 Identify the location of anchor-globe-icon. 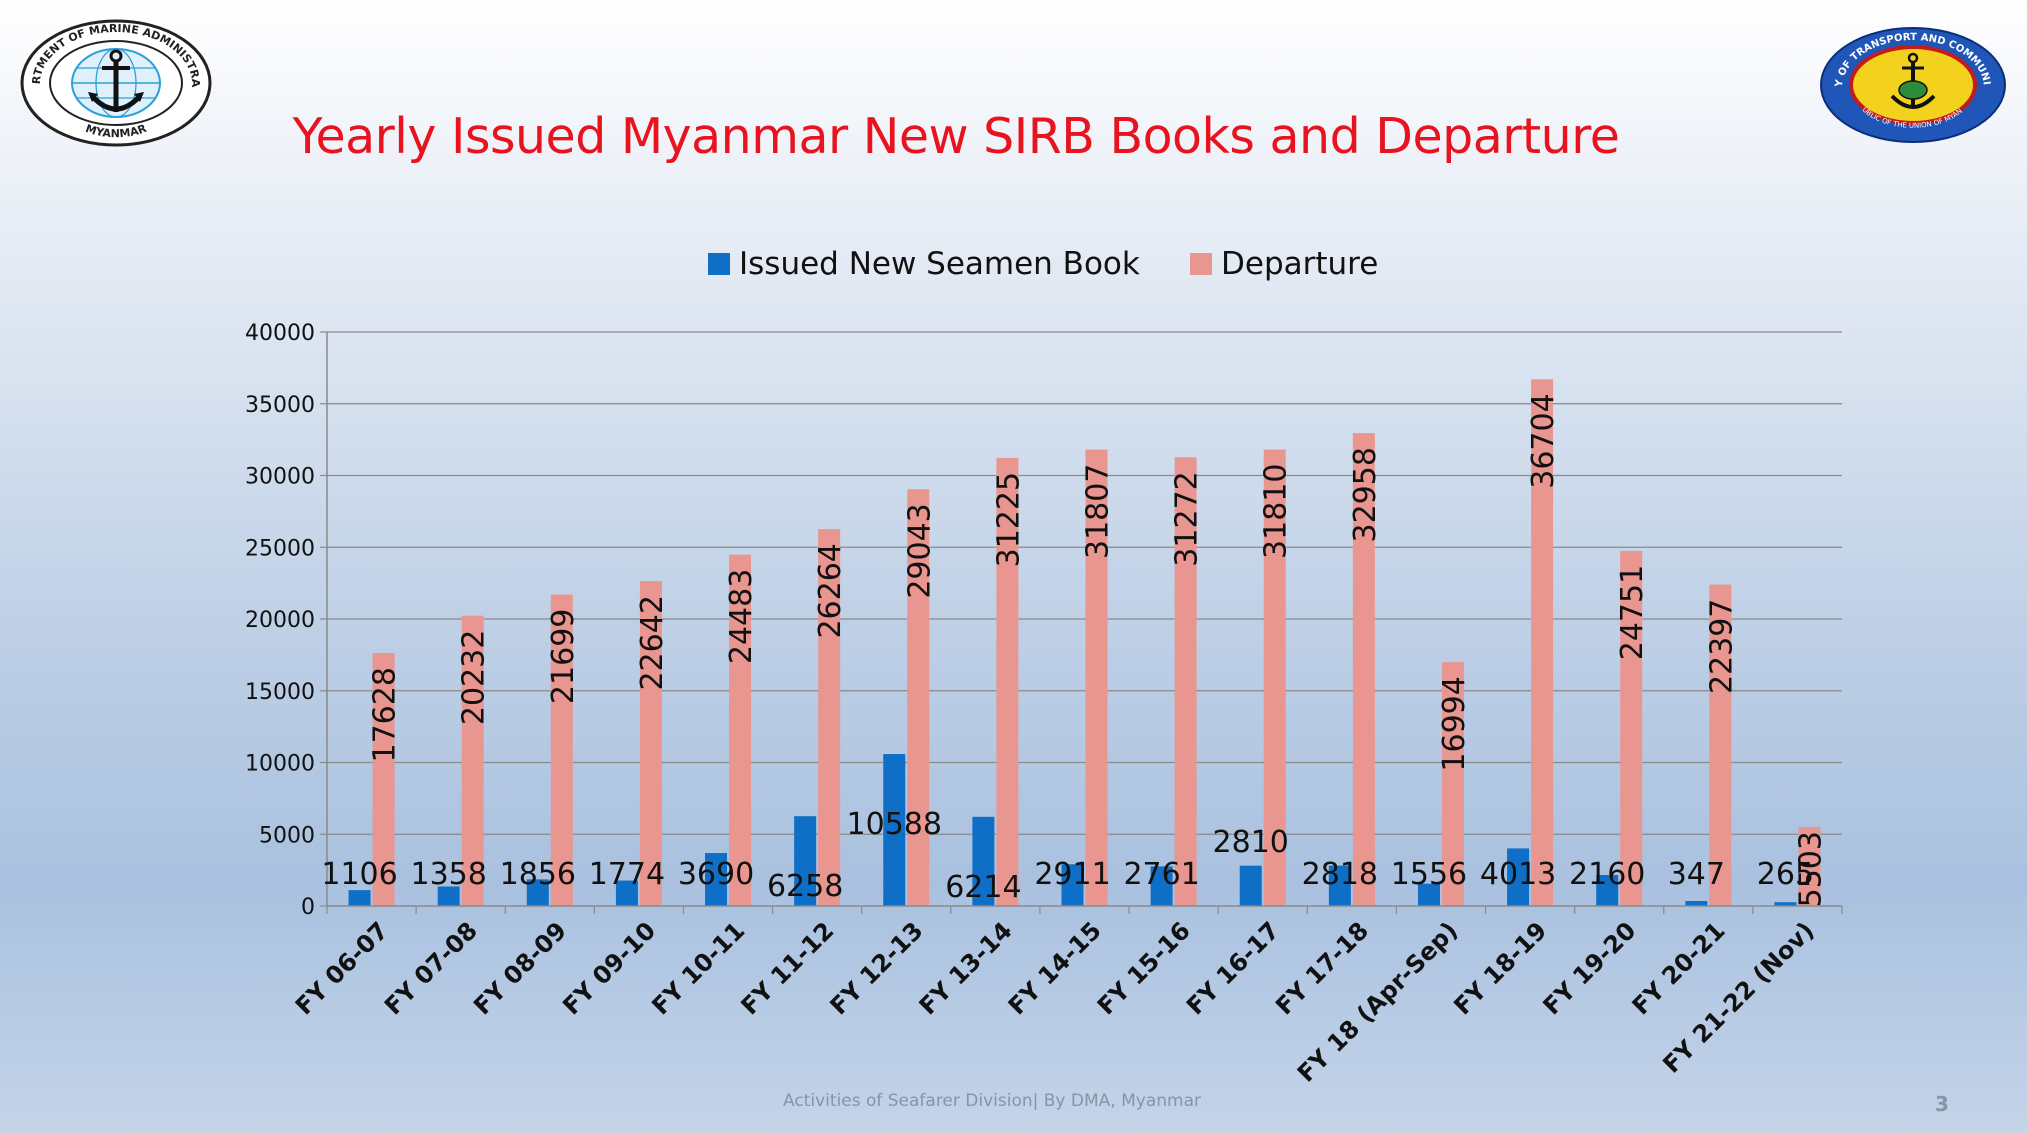
(116, 83).